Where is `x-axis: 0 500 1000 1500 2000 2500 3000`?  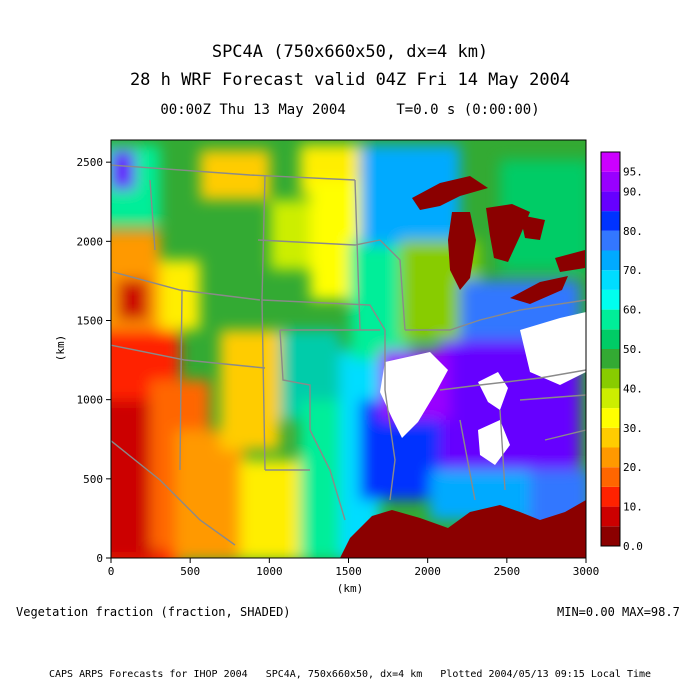 x-axis: 0 500 1000 1500 2000 2500 3000 is located at coordinates (354, 568).